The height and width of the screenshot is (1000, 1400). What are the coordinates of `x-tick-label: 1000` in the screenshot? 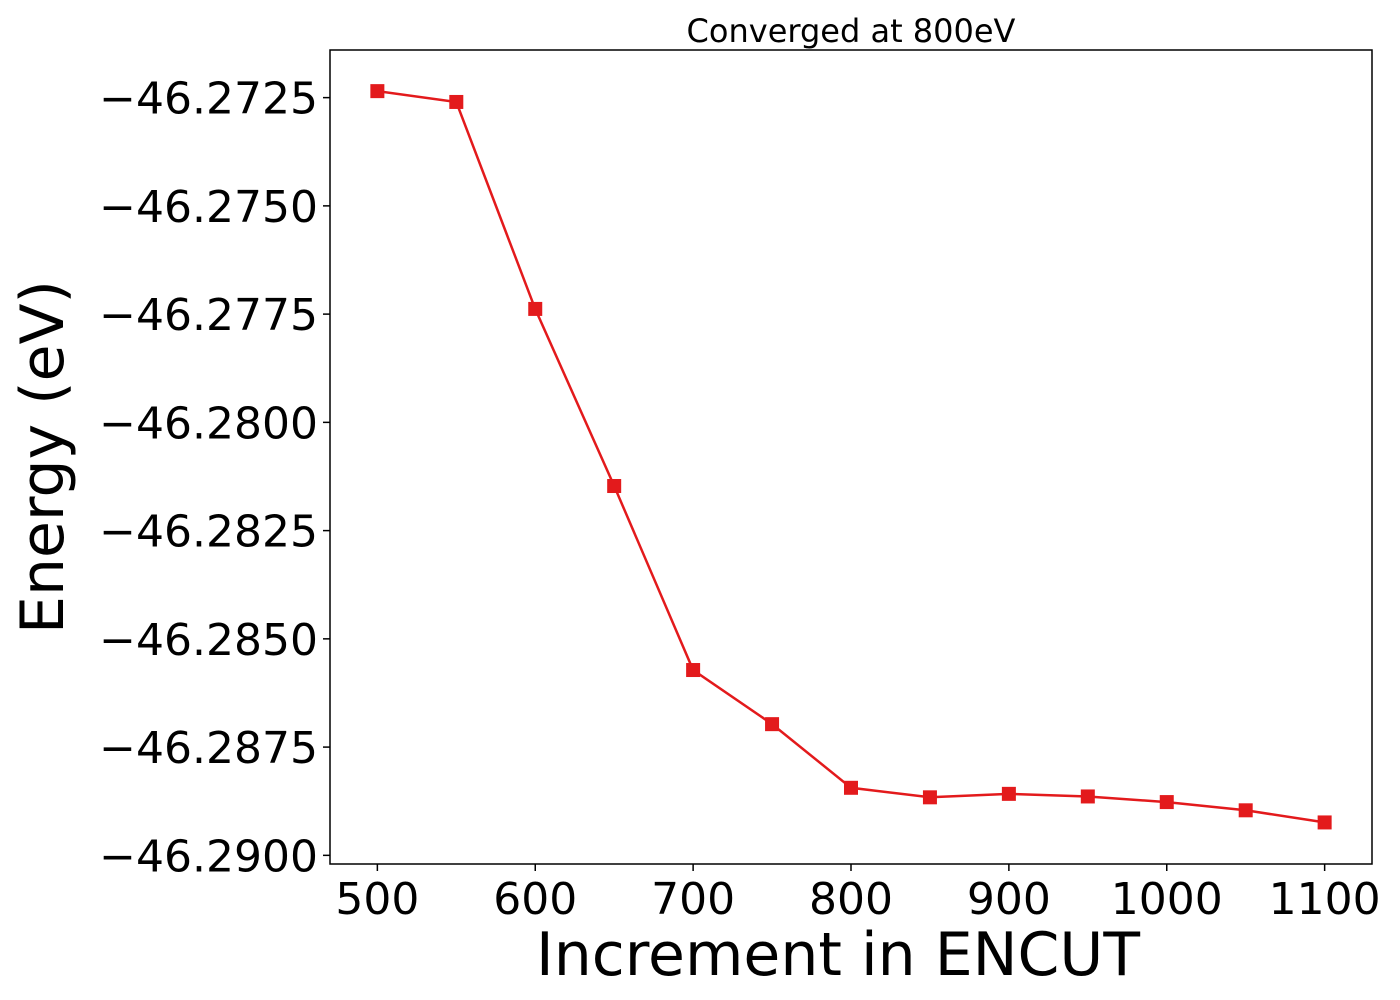 It's located at (1167, 899).